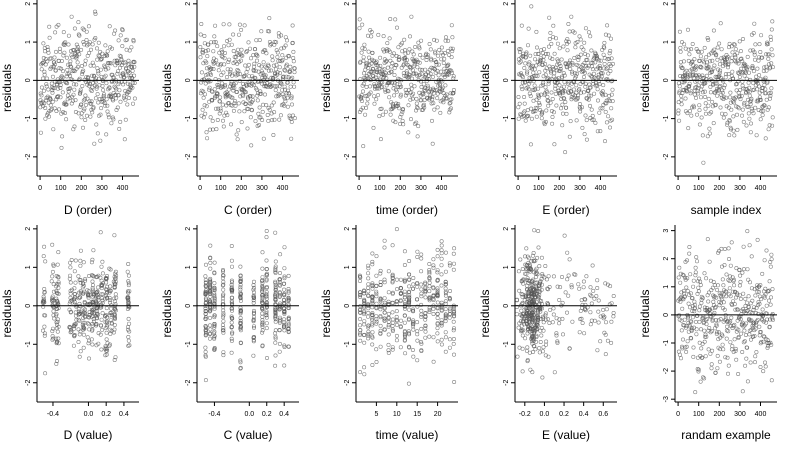 The width and height of the screenshot is (800, 450). What do you see at coordinates (28, 267) in the screenshot?
I see `y-tick-label: 1` at bounding box center [28, 267].